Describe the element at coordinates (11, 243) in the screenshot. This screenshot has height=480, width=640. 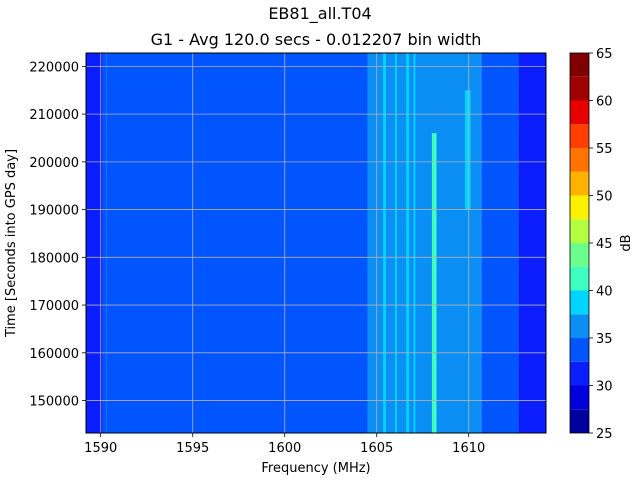
I see `y-axis-label: Time [Seconds into GPS day]` at that location.